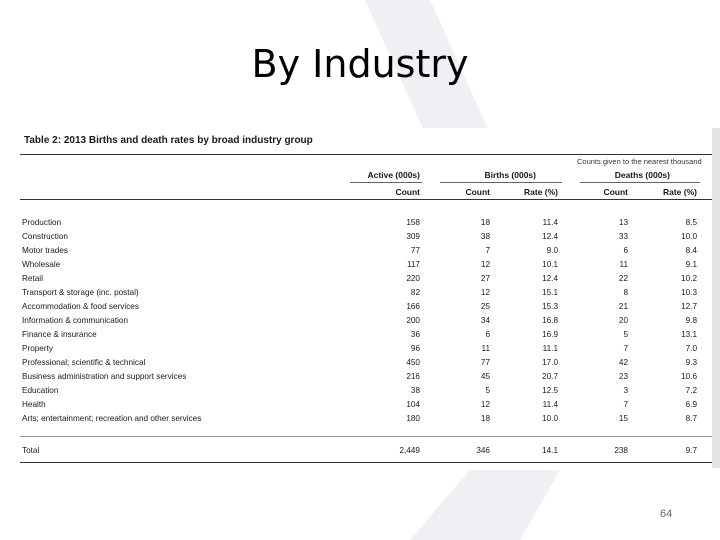  I want to click on active-count: 309, so click(413, 236).